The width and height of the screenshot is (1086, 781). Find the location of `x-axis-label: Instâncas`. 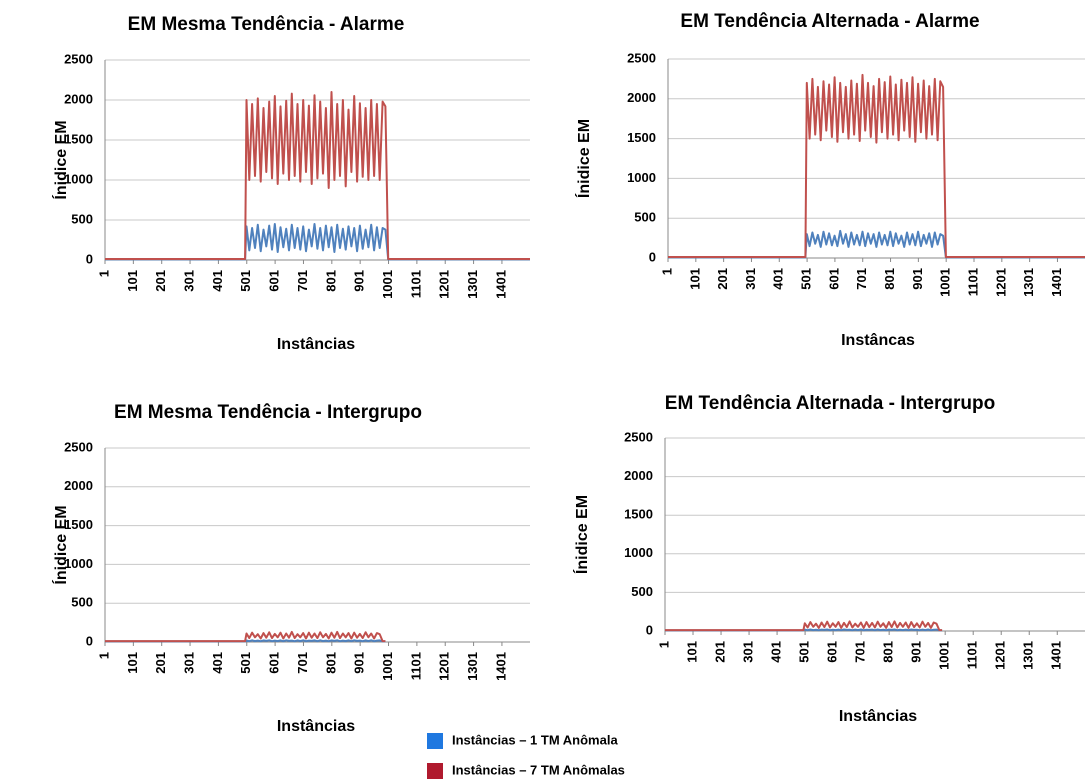

x-axis-label: Instâncas is located at coordinates (878, 340).